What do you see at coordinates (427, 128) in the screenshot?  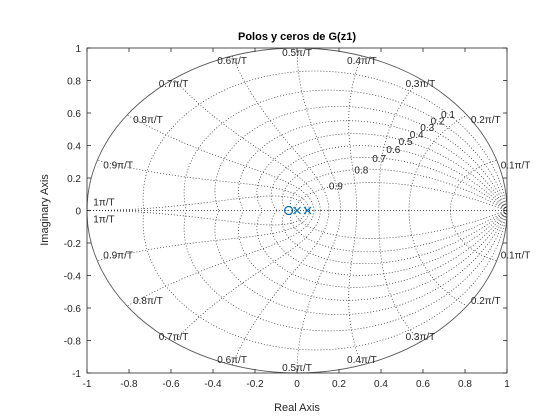 I see `damping-label: 0.3` at bounding box center [427, 128].